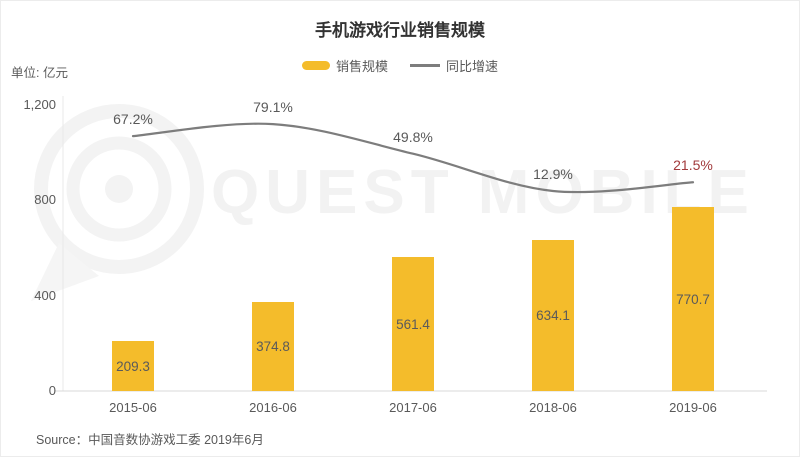 The width and height of the screenshot is (800, 457). Describe the element at coordinates (39, 104) in the screenshot. I see `y-axis-tick-label: 1,200` at that location.